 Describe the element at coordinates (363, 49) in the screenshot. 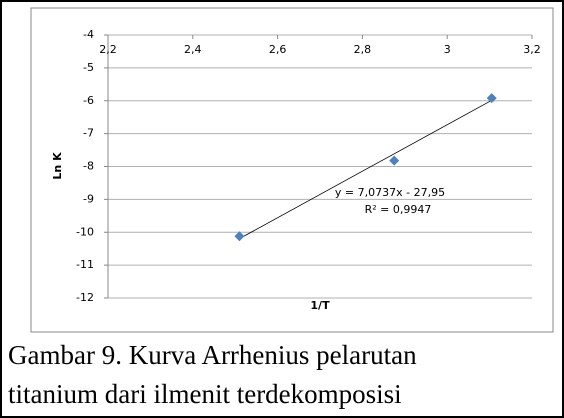

I see `x-tick-label: 2,8` at that location.